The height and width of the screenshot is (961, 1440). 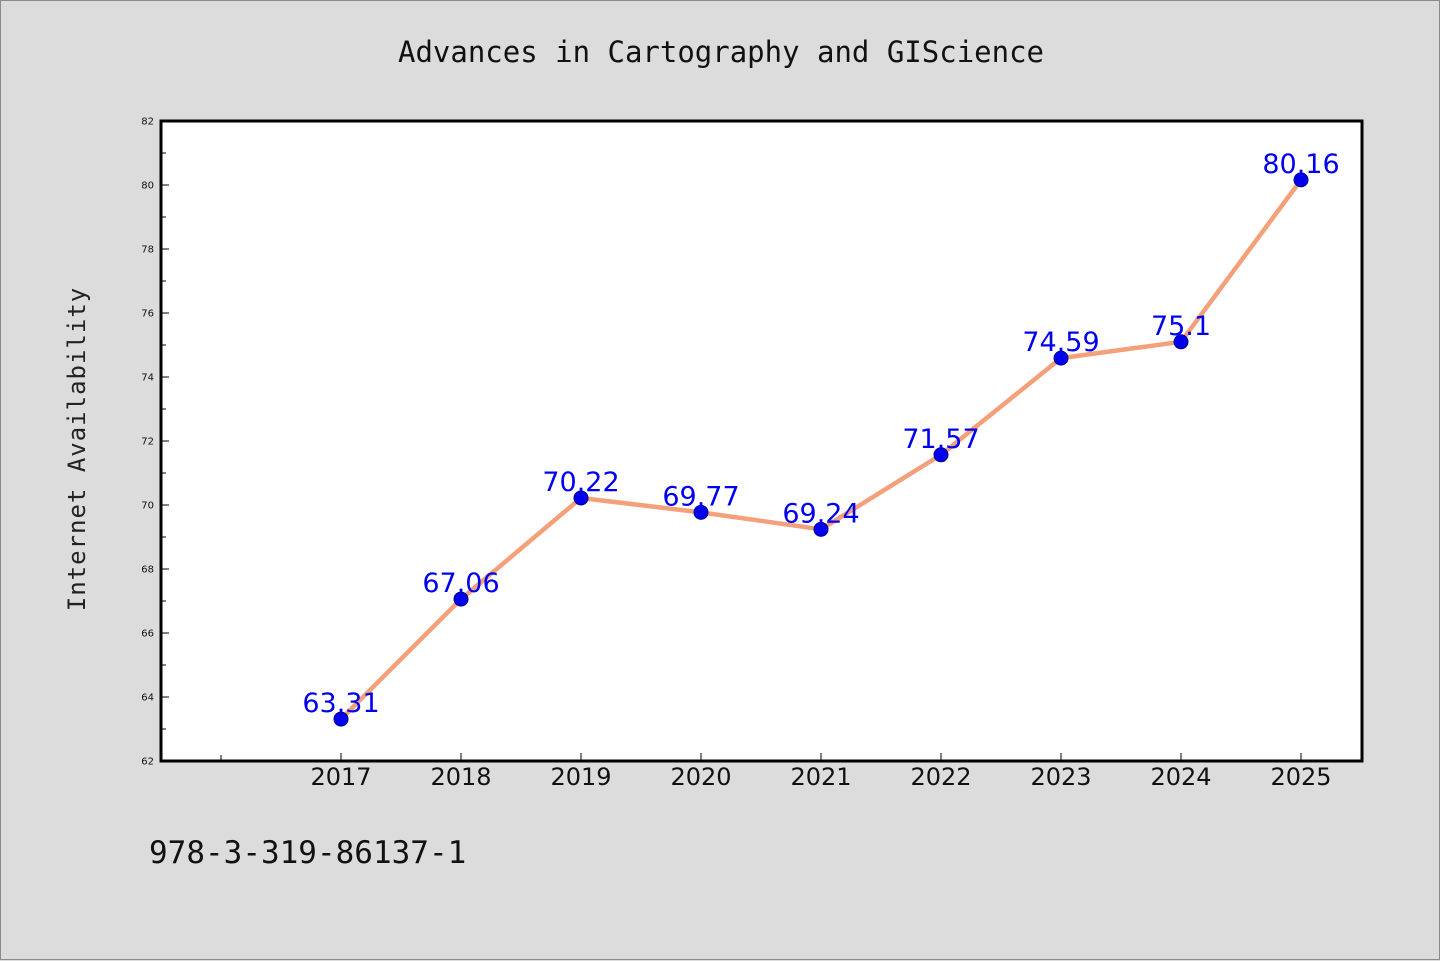 What do you see at coordinates (580, 777) in the screenshot?
I see `x-tick-label: 2019` at bounding box center [580, 777].